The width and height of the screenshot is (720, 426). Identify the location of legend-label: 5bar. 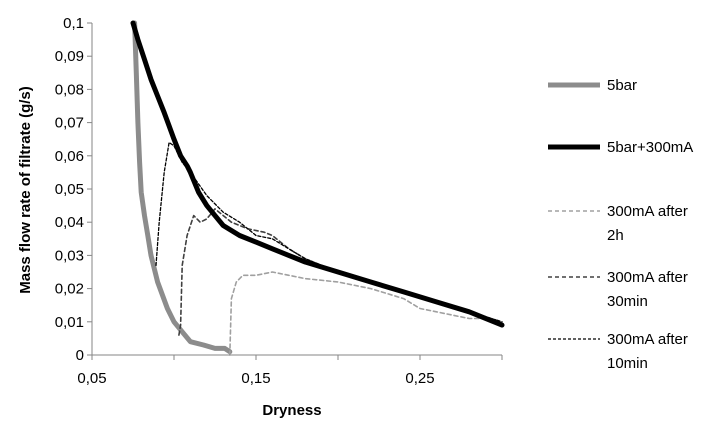
(622, 85).